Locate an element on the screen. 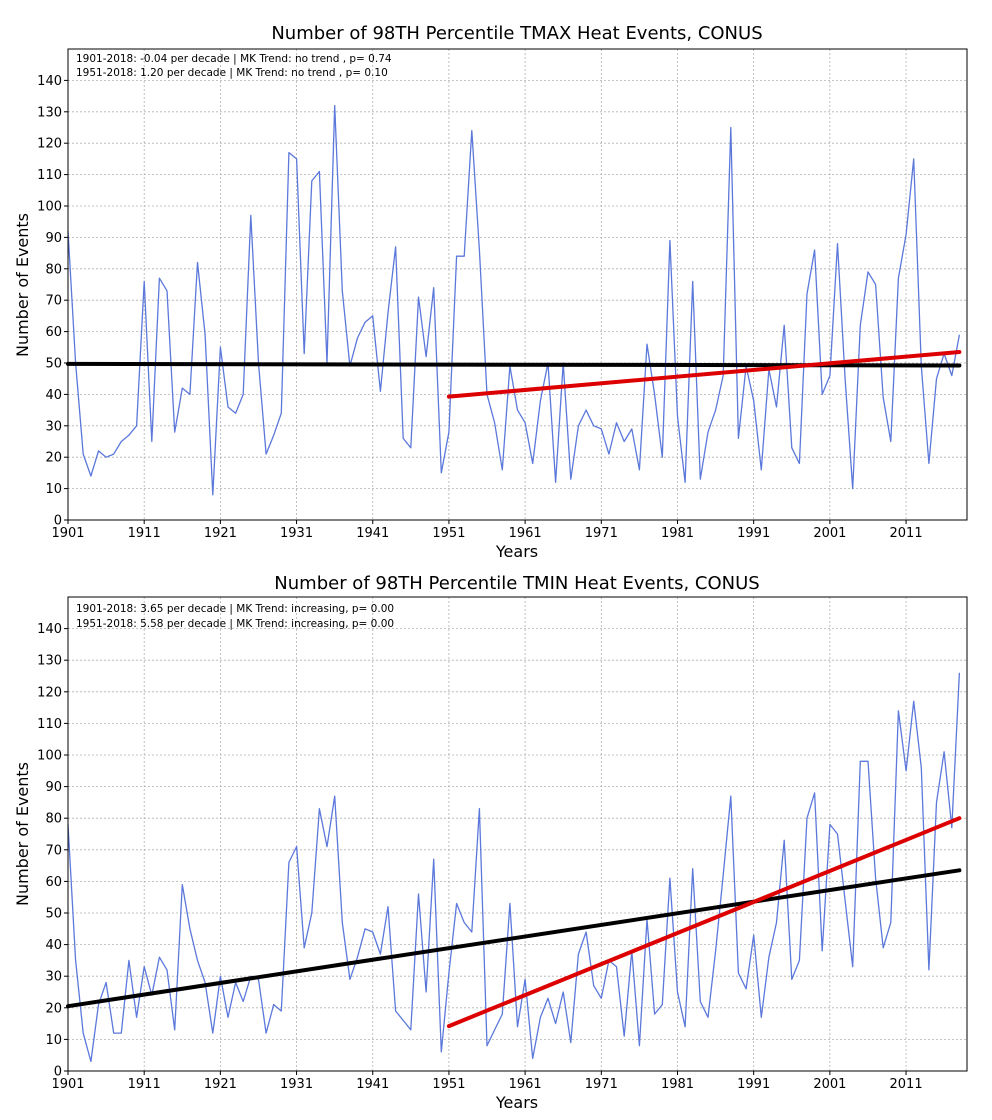 Image resolution: width=992 pixels, height=1120 pixels. trend-line-1901-2018 is located at coordinates (514, 938).